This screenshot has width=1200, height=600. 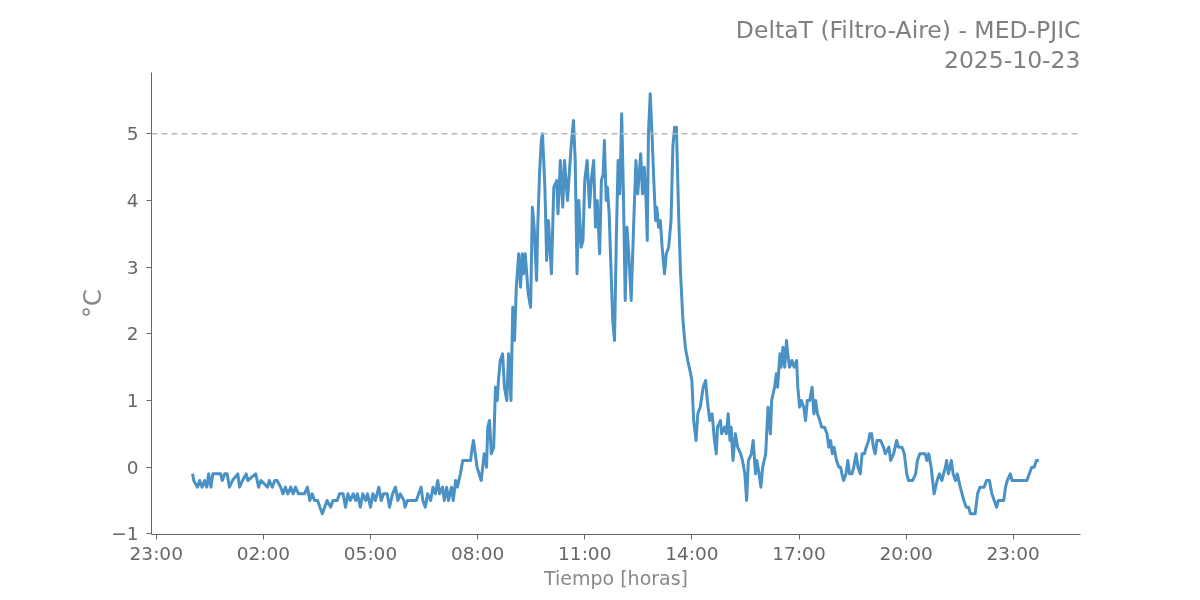 What do you see at coordinates (906, 553) in the screenshot?
I see `x-tick-label: 20:00` at bounding box center [906, 553].